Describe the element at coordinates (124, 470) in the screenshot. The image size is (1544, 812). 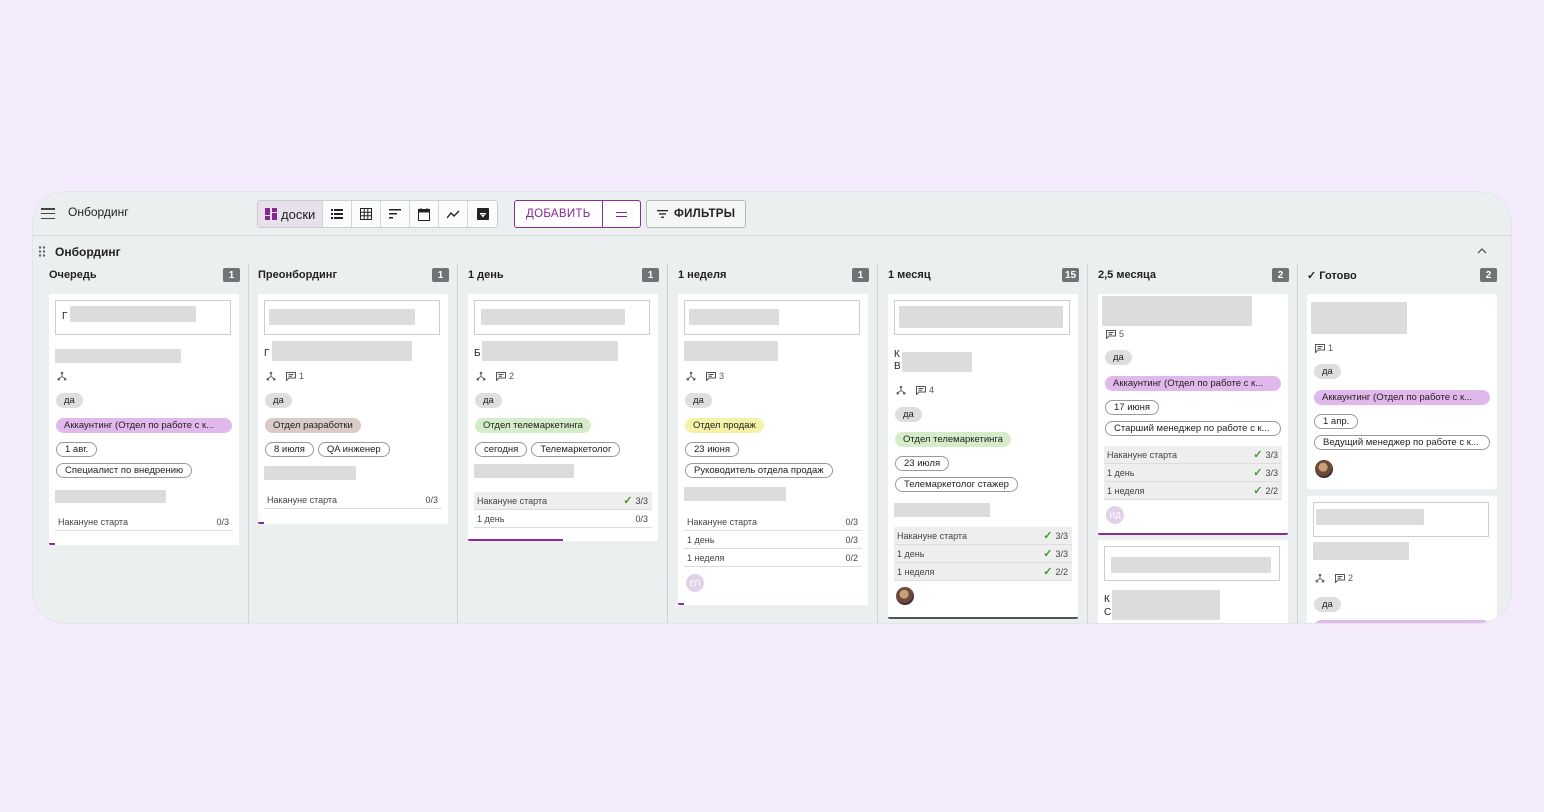
I see `role-chip: Специалист по внедрению` at that location.